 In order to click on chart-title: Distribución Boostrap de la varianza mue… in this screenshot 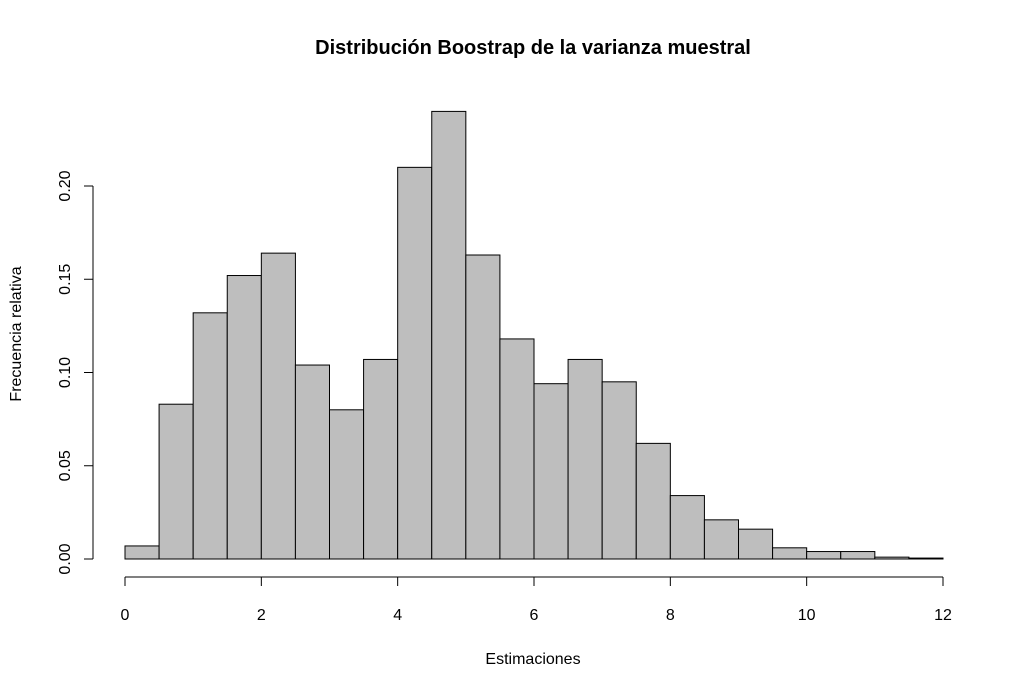, I will do `click(533, 48)`.